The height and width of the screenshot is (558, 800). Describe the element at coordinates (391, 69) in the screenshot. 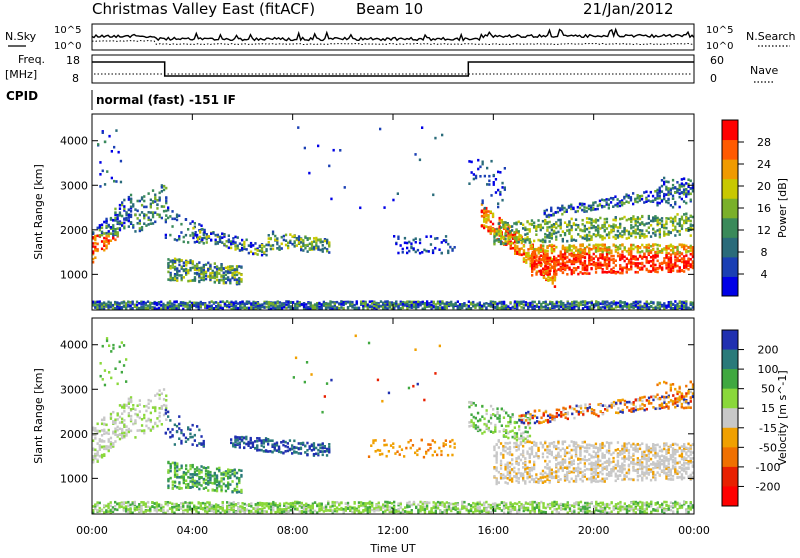

I see `frequency-panel: Freq. [MHz] 18 8 60 0 Nave` at that location.